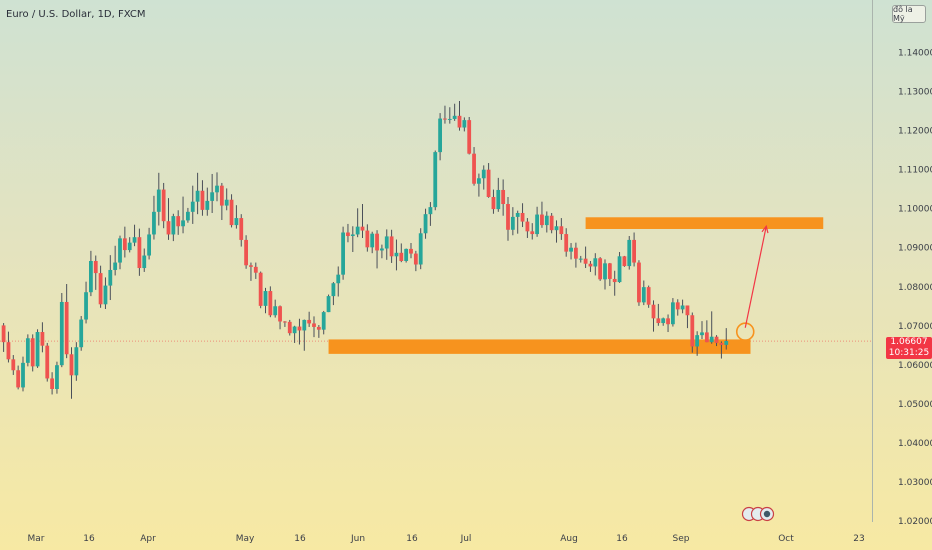  Describe the element at coordinates (909, 353) in the screenshot. I see `bar-countdown: 10:31:25` at that location.